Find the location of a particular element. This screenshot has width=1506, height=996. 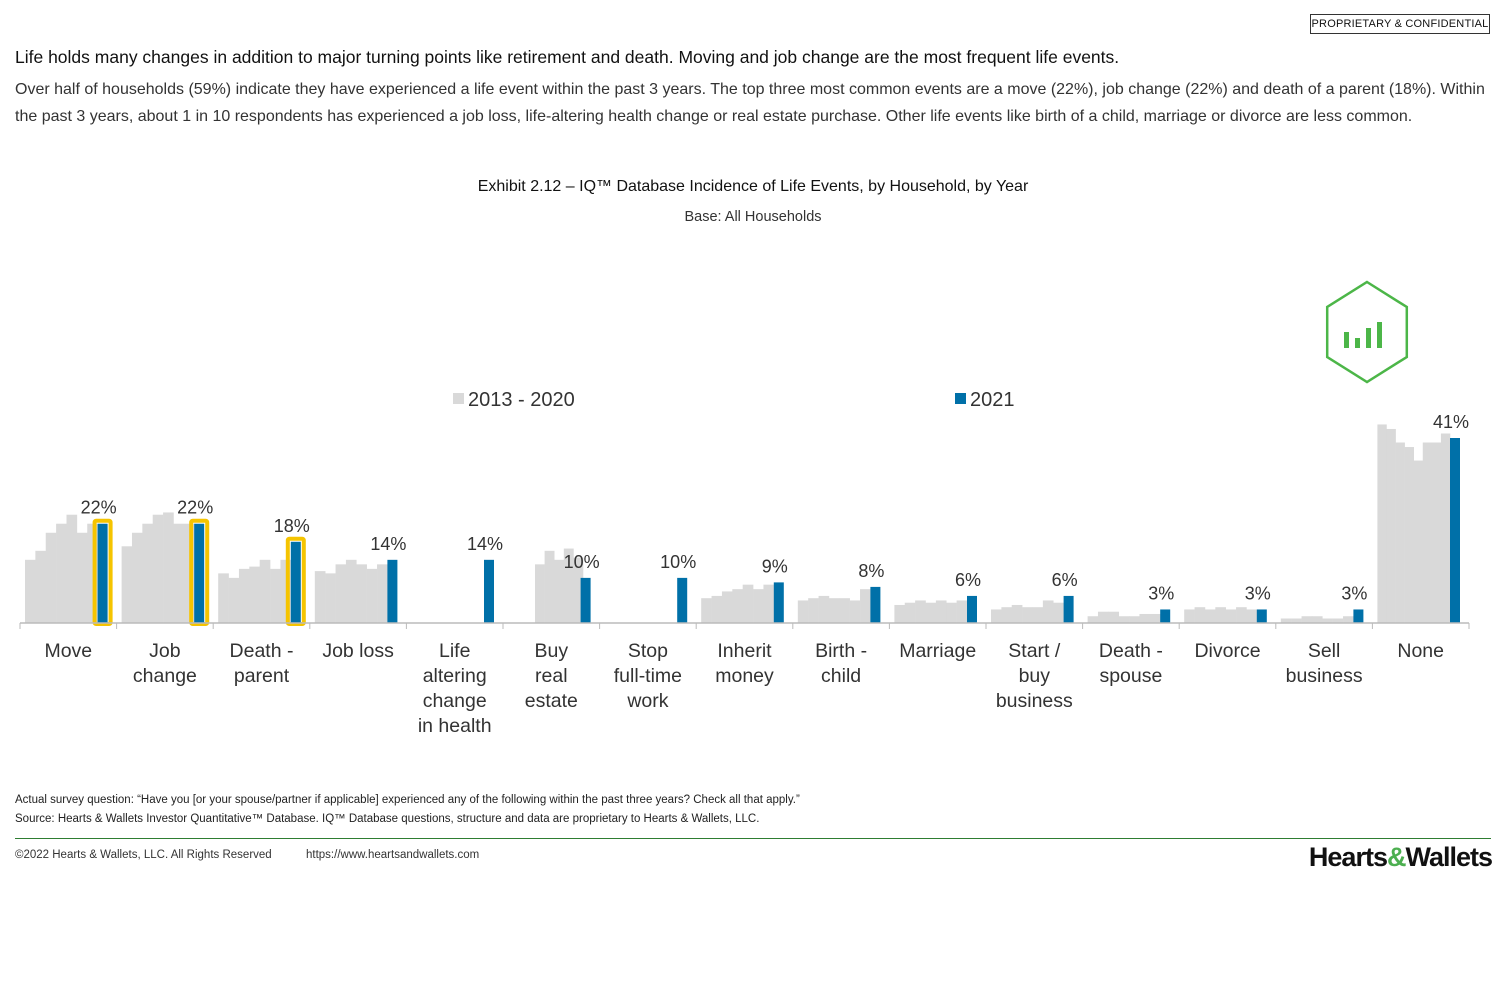

category-label: Start / is located at coordinates (1034, 651).